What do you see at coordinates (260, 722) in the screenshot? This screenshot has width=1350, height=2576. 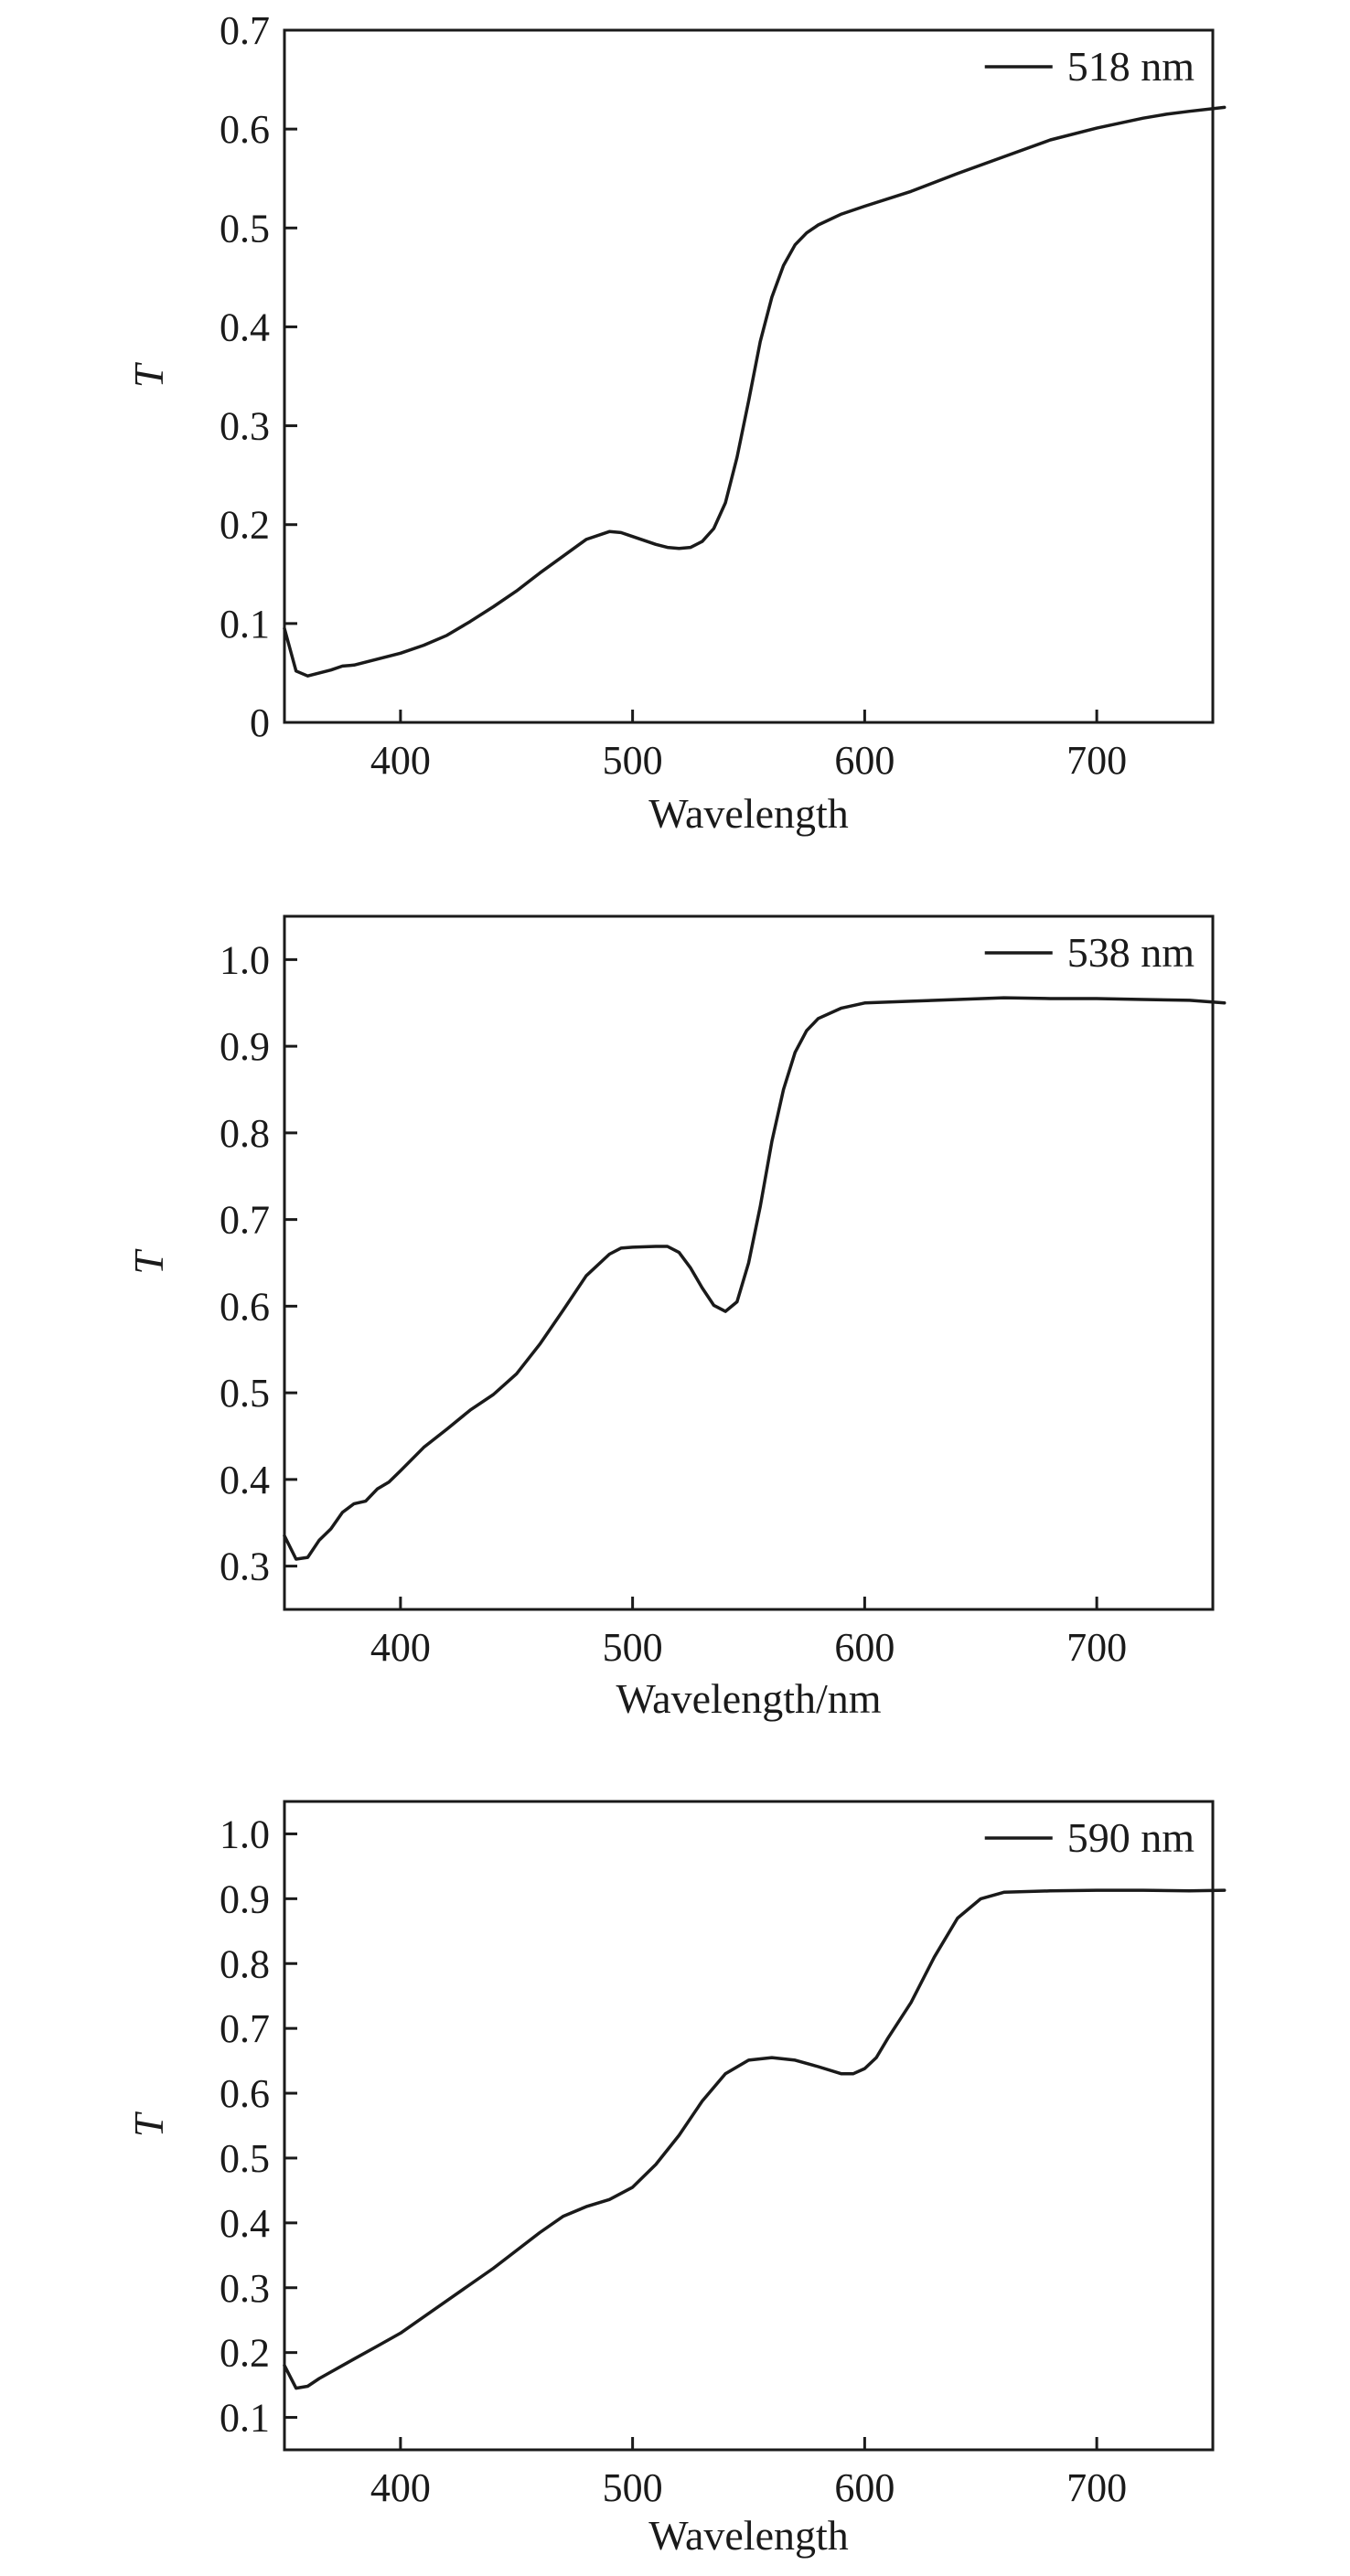 I see `y-tick-label: 0` at bounding box center [260, 722].